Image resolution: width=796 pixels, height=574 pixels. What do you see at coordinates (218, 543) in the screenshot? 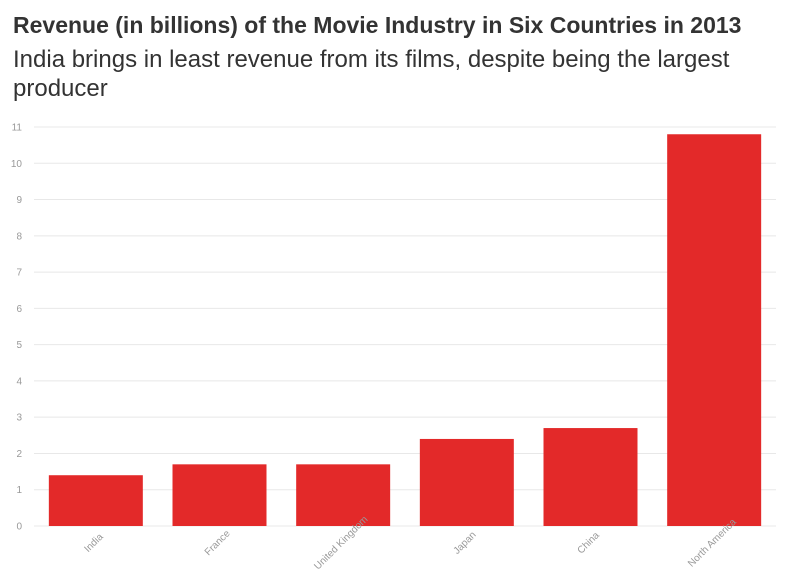
I see `x-tick-label: France` at bounding box center [218, 543].